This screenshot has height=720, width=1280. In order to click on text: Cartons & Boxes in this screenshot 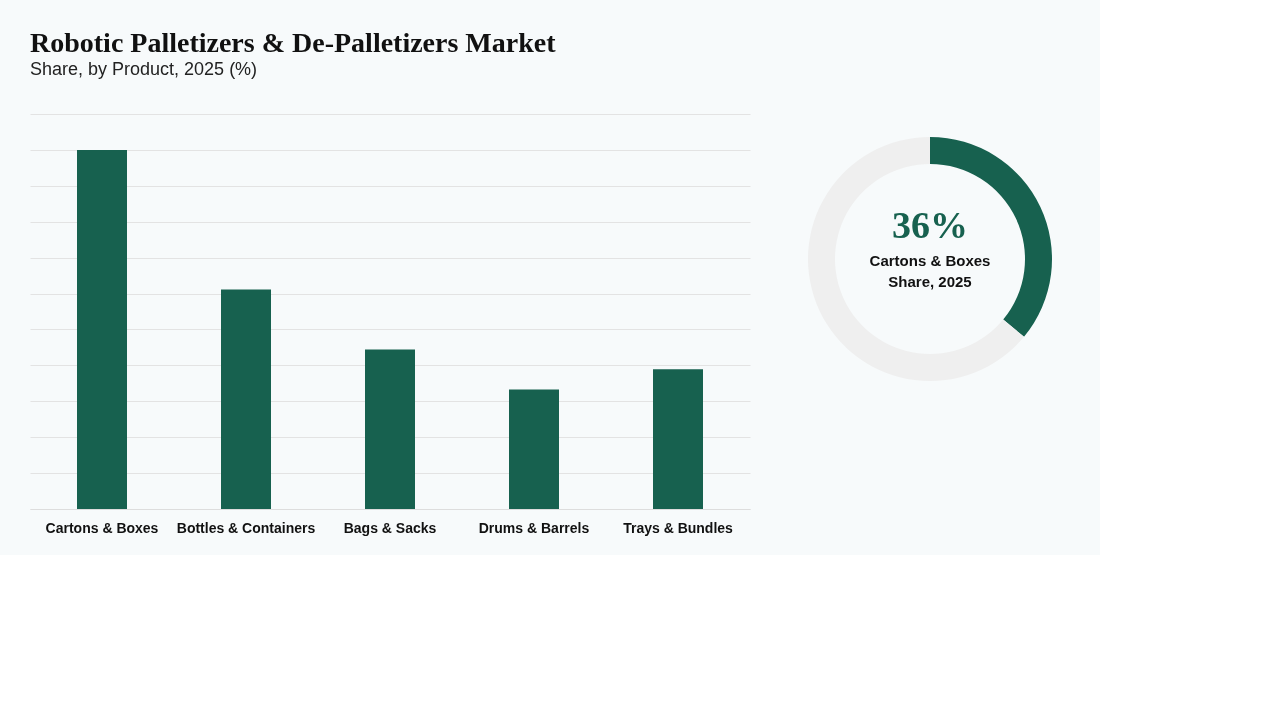, I will do `click(930, 260)`.